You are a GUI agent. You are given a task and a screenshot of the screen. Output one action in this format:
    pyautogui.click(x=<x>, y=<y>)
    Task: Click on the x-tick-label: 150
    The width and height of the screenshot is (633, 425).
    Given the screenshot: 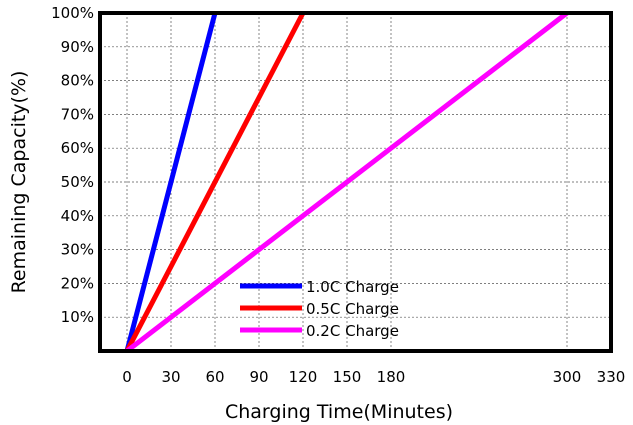 What is the action you would take?
    pyautogui.click(x=347, y=377)
    